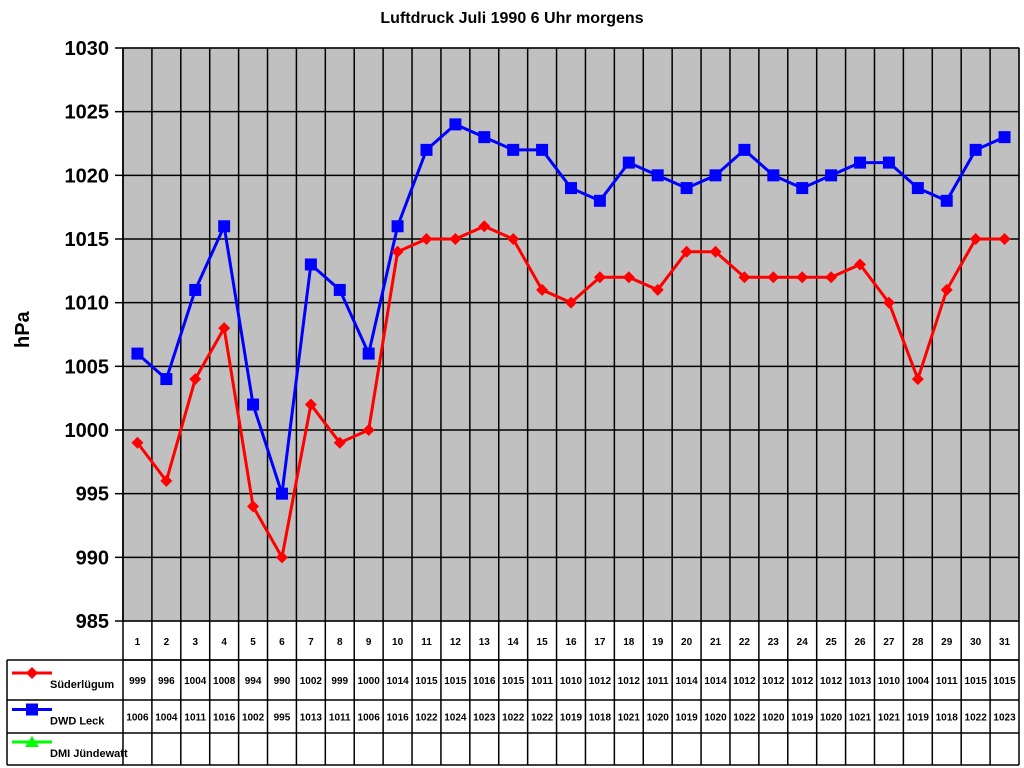 The width and height of the screenshot is (1024, 768). Describe the element at coordinates (918, 642) in the screenshot. I see `category-label: 28` at that location.